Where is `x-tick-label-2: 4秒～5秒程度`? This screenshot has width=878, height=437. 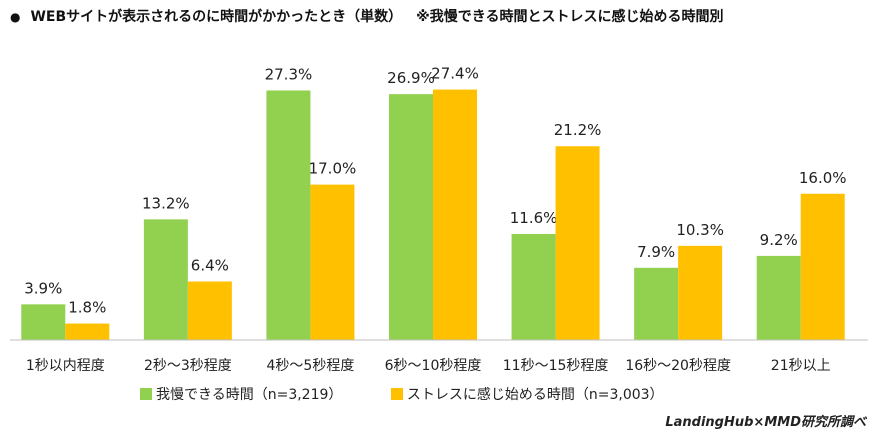 x-tick-label-2: 4秒～5秒程度 is located at coordinates (311, 366).